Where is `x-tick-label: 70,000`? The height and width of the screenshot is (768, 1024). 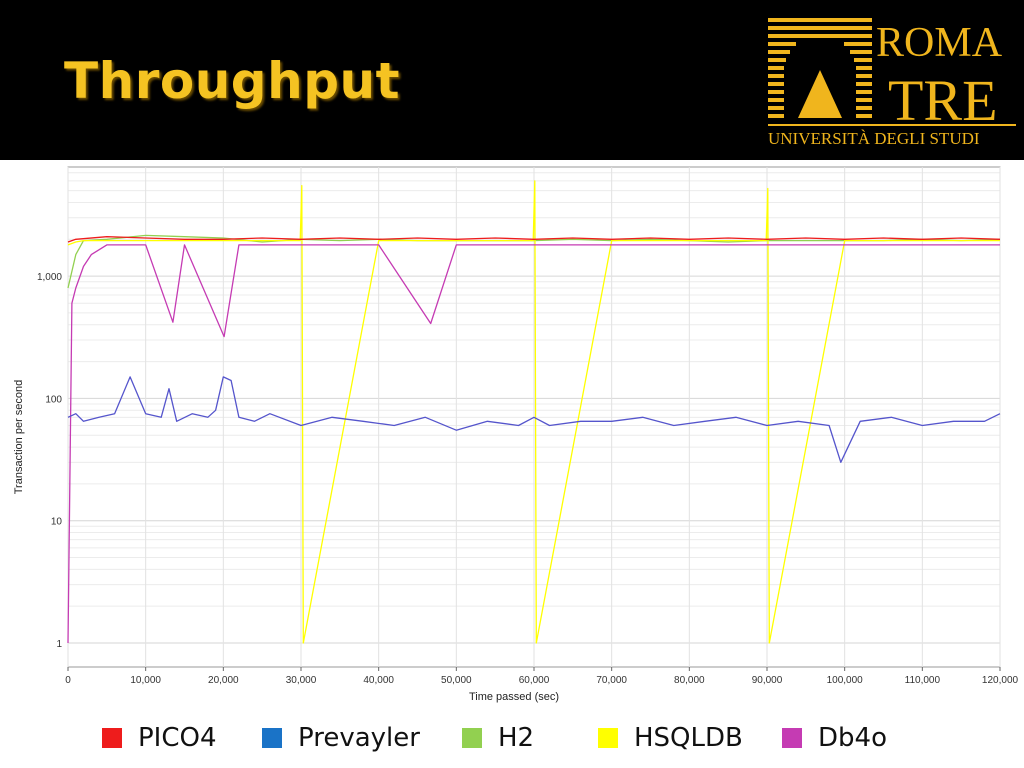 x-tick-label: 70,000 is located at coordinates (611, 680).